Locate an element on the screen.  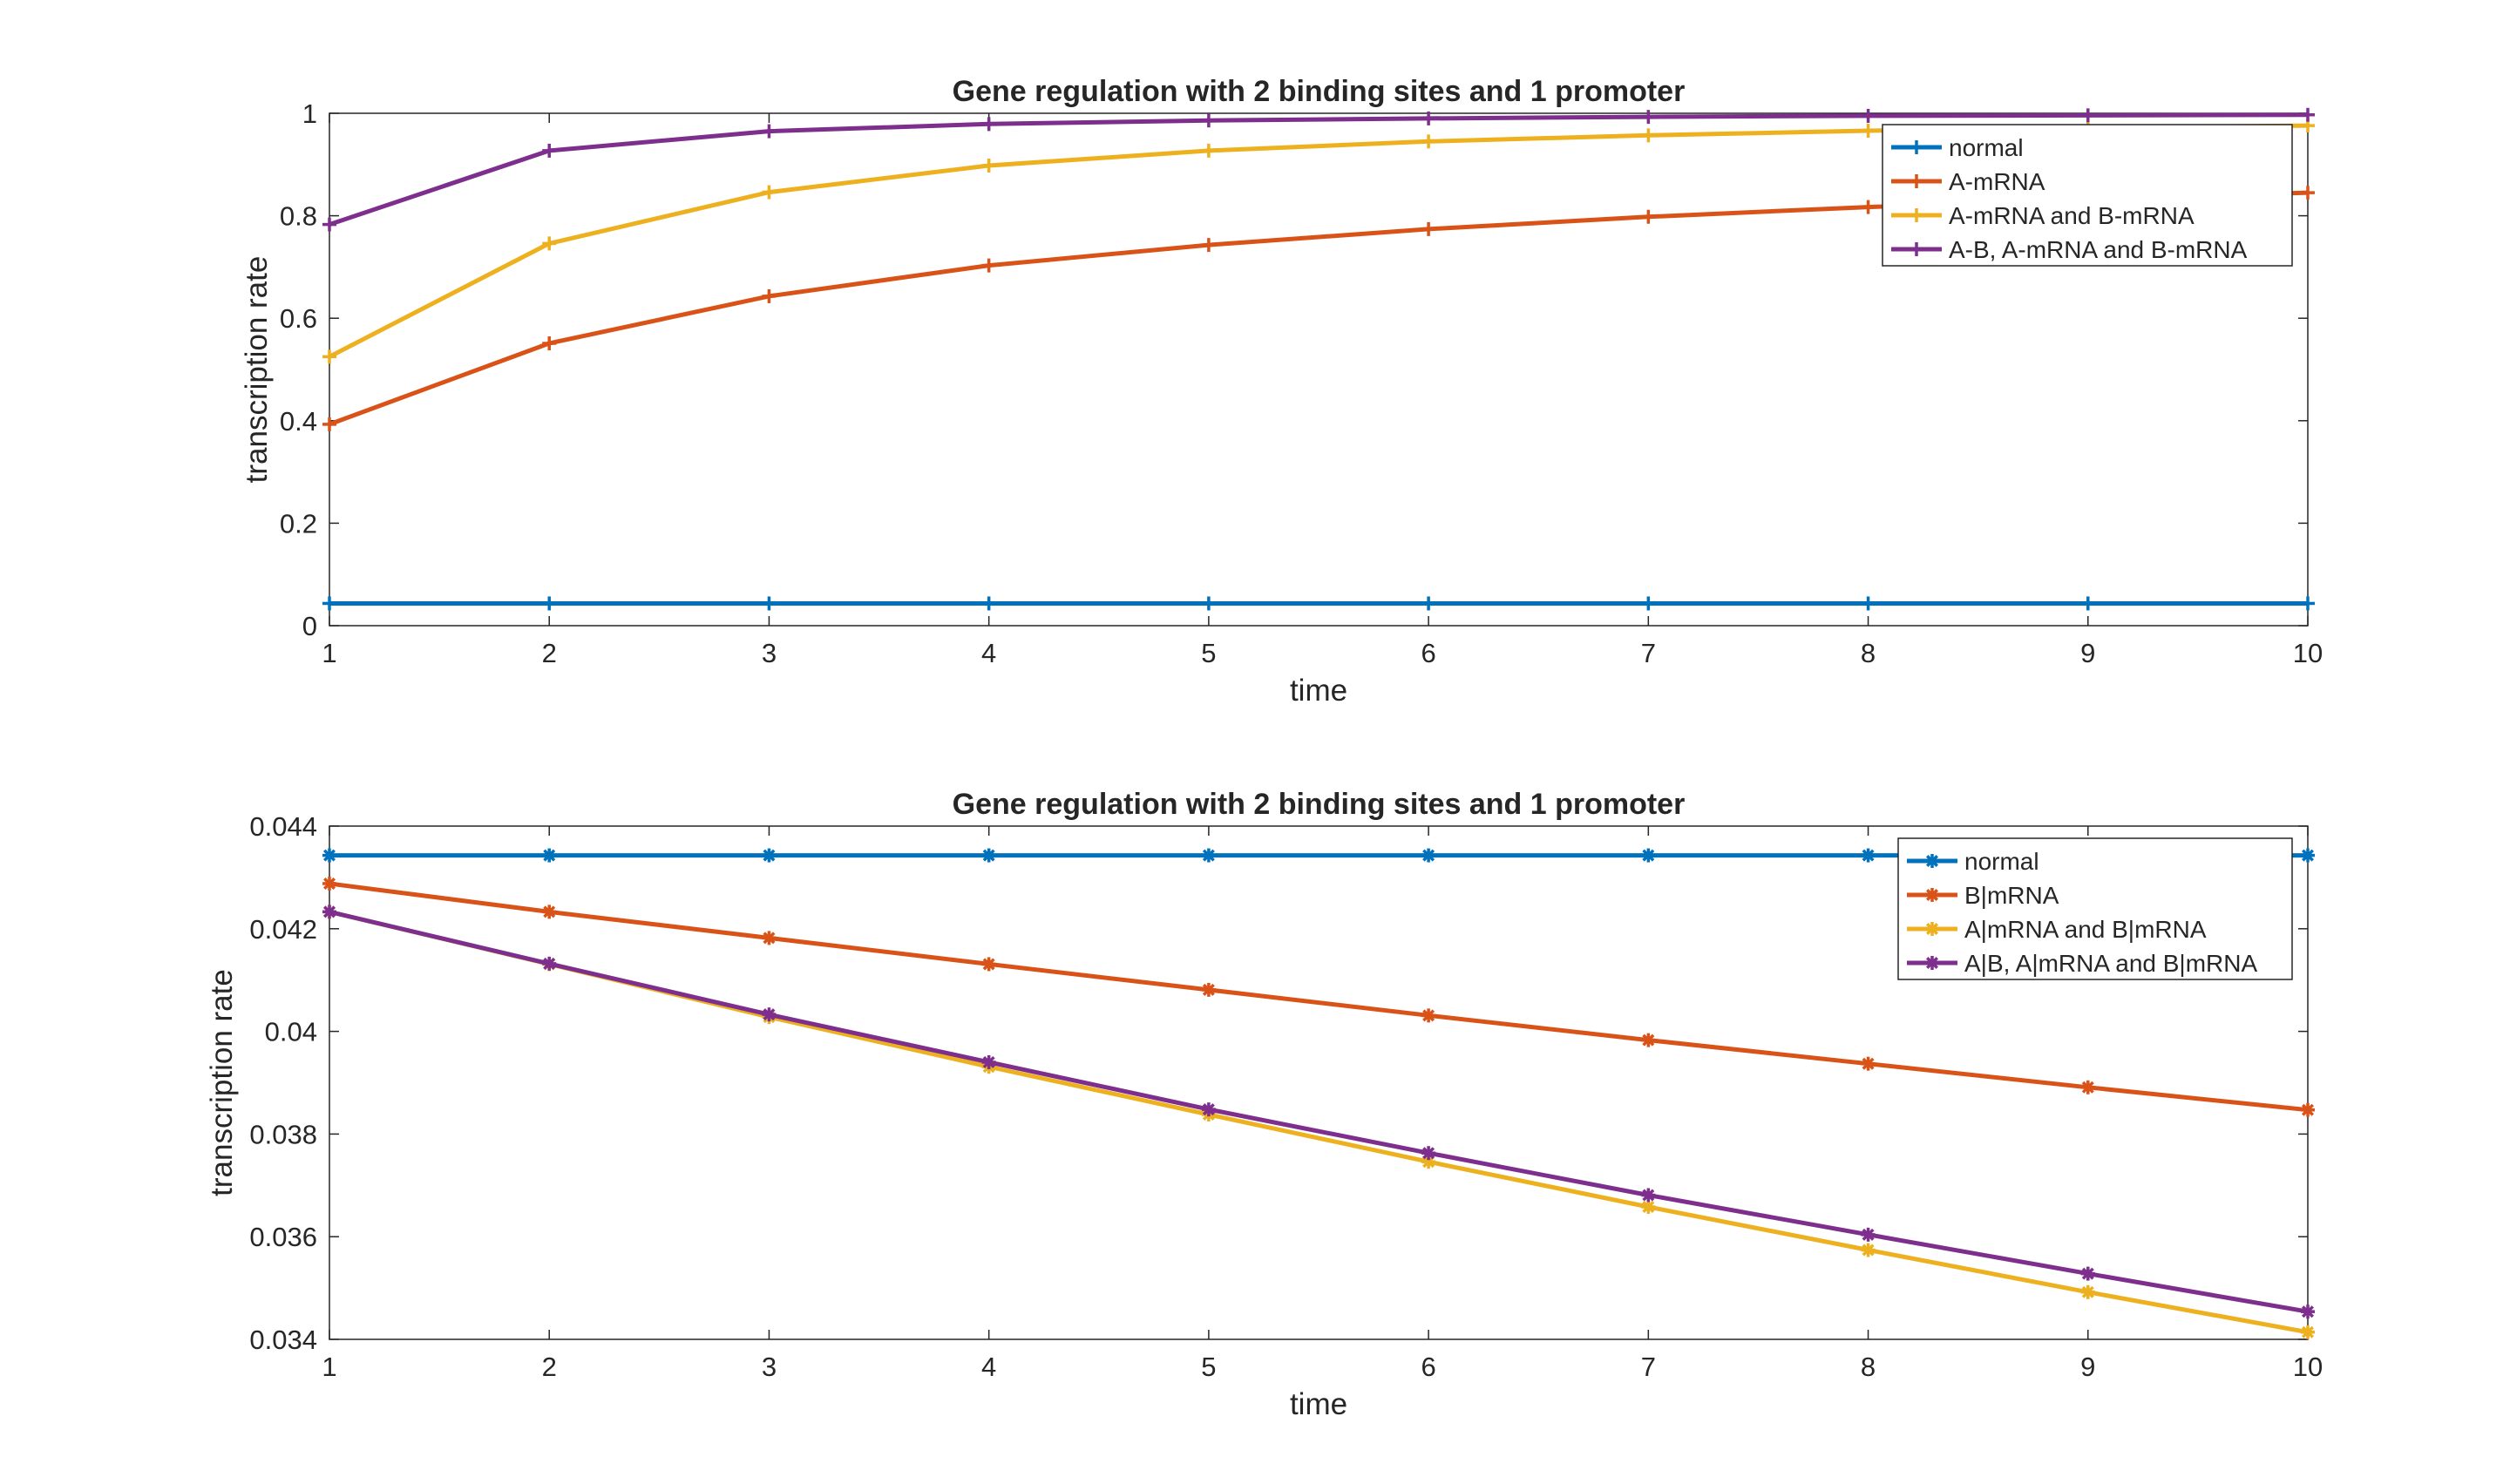
legend-label: A|B, A|mRNA and B|mRNA is located at coordinates (2110, 963).